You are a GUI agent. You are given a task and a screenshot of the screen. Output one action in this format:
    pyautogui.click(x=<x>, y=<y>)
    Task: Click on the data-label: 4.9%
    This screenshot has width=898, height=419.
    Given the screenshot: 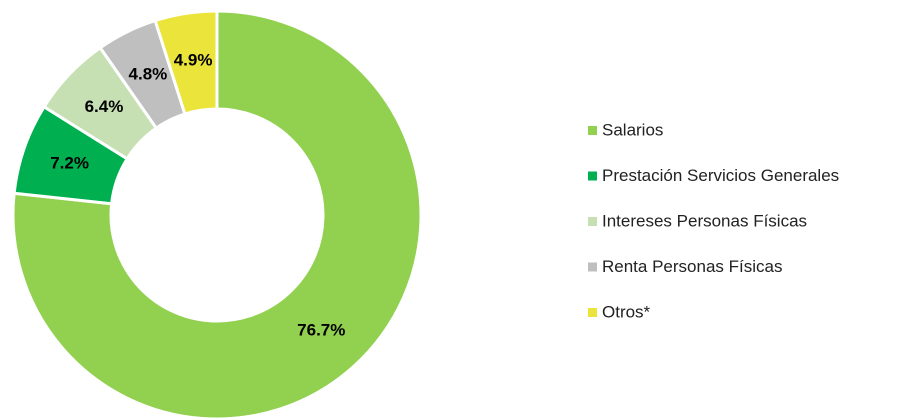 What is the action you would take?
    pyautogui.click(x=193, y=59)
    